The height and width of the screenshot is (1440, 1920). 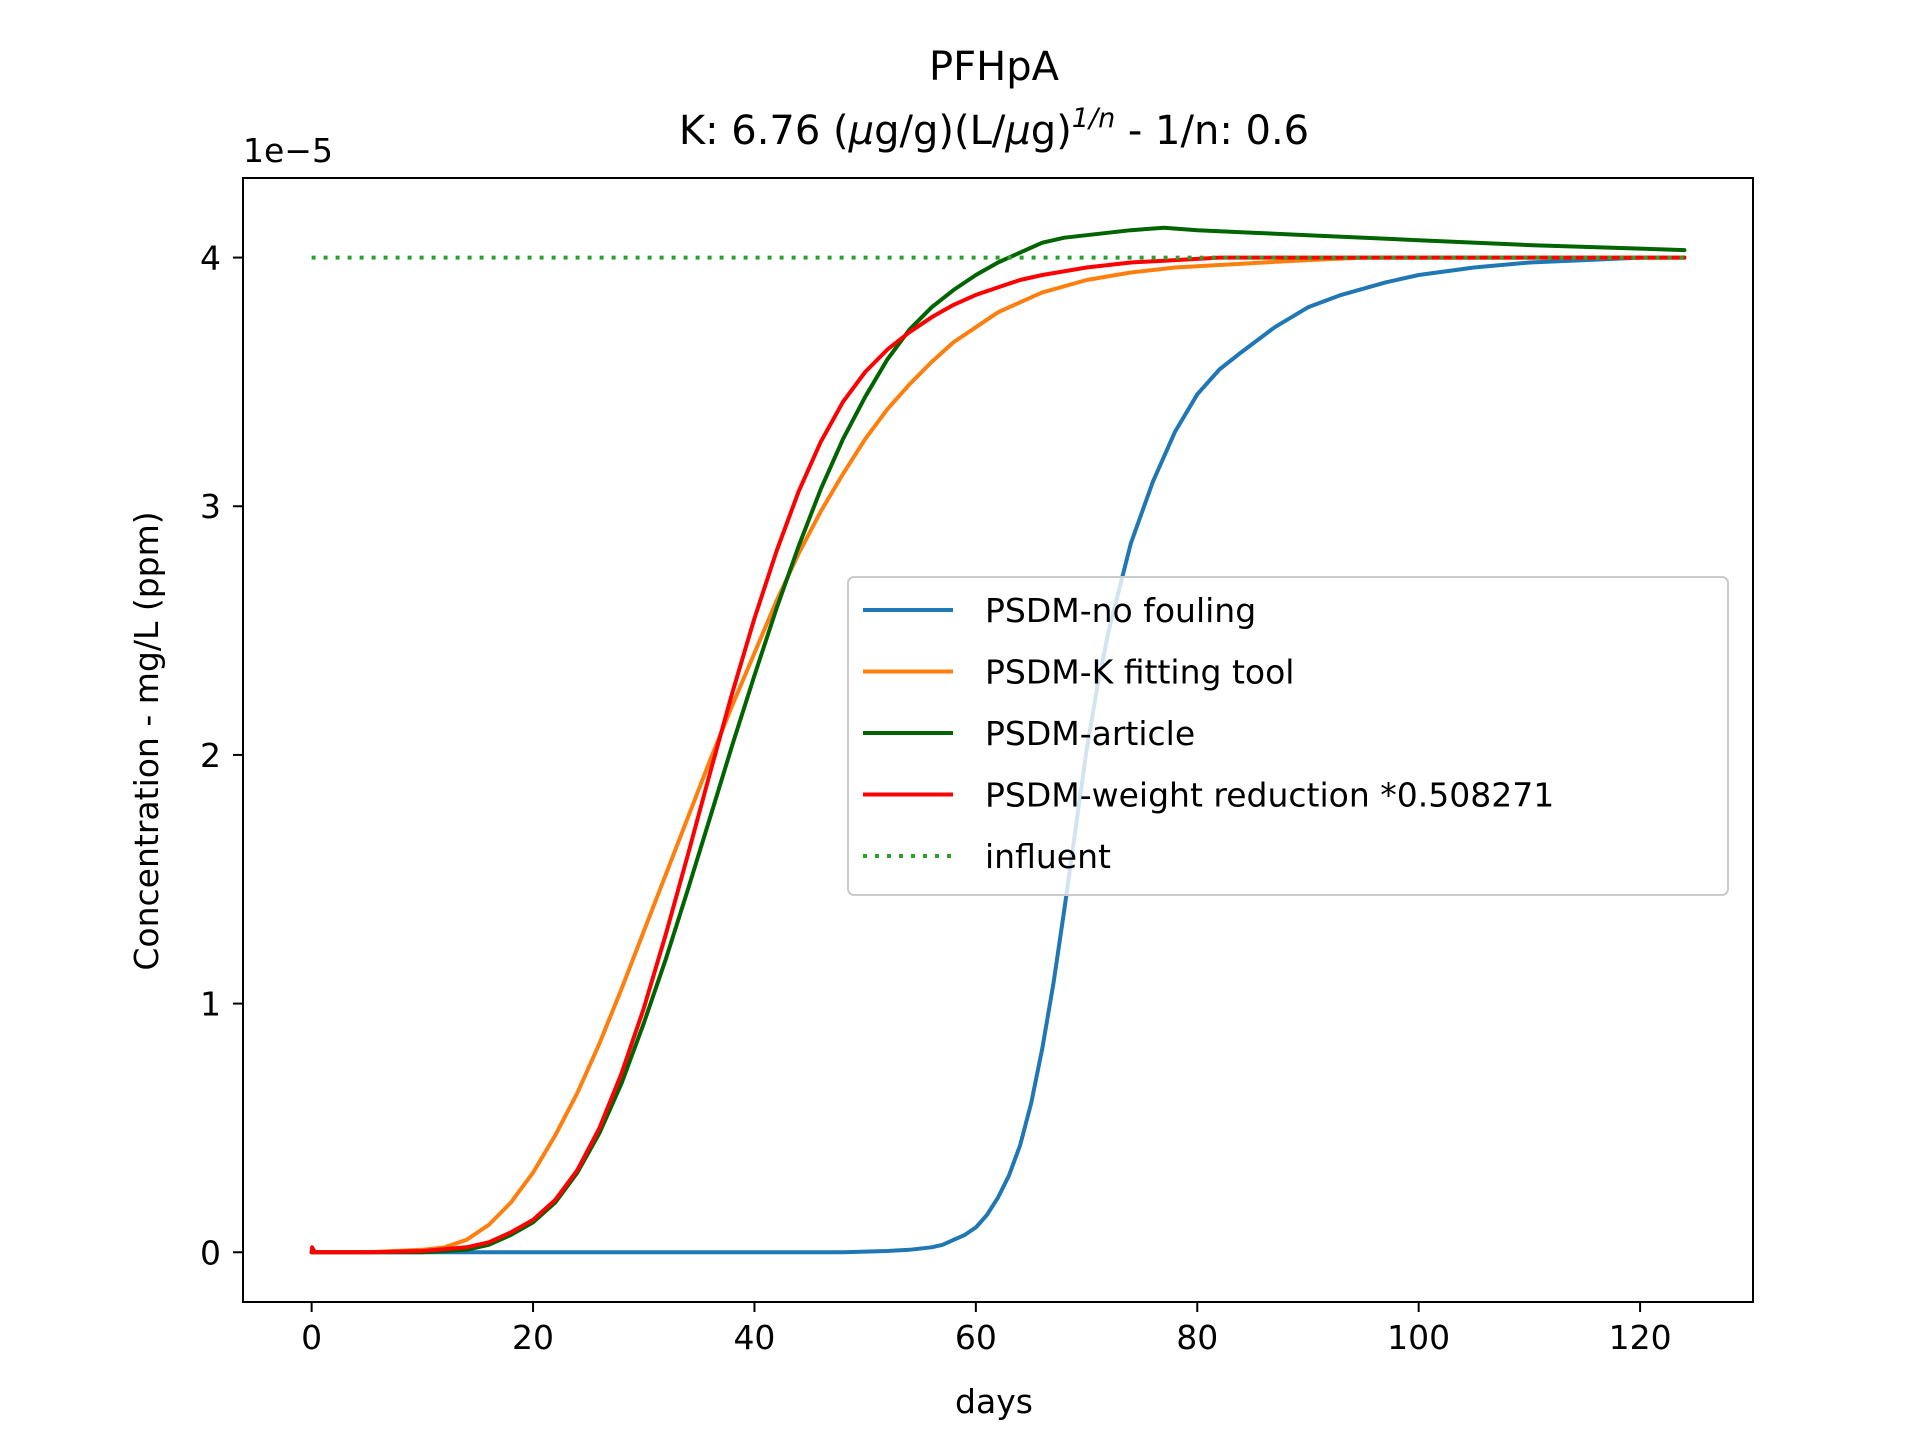 I want to click on y-tick-label: 4, so click(x=210, y=258).